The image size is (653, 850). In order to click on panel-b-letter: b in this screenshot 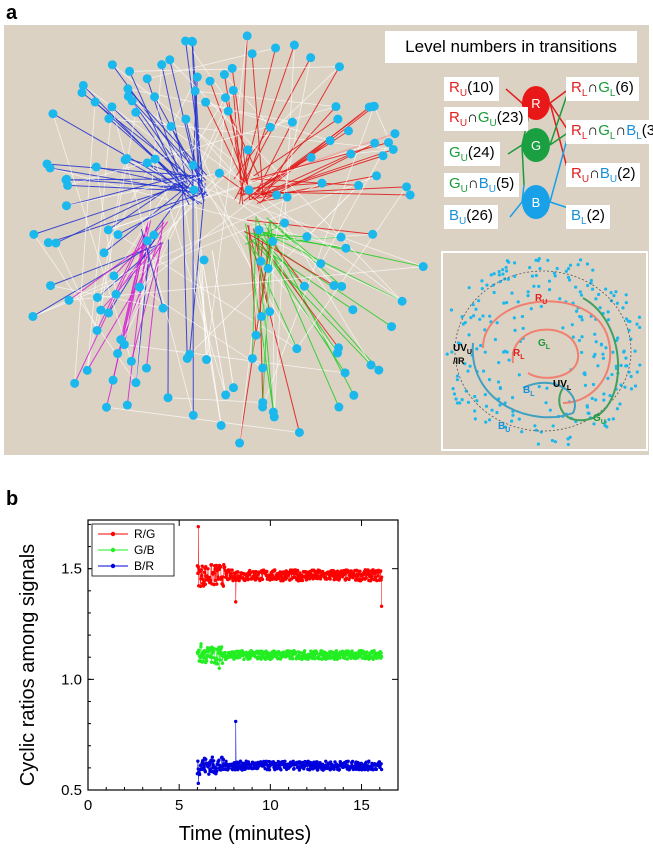, I will do `click(12, 499)`.